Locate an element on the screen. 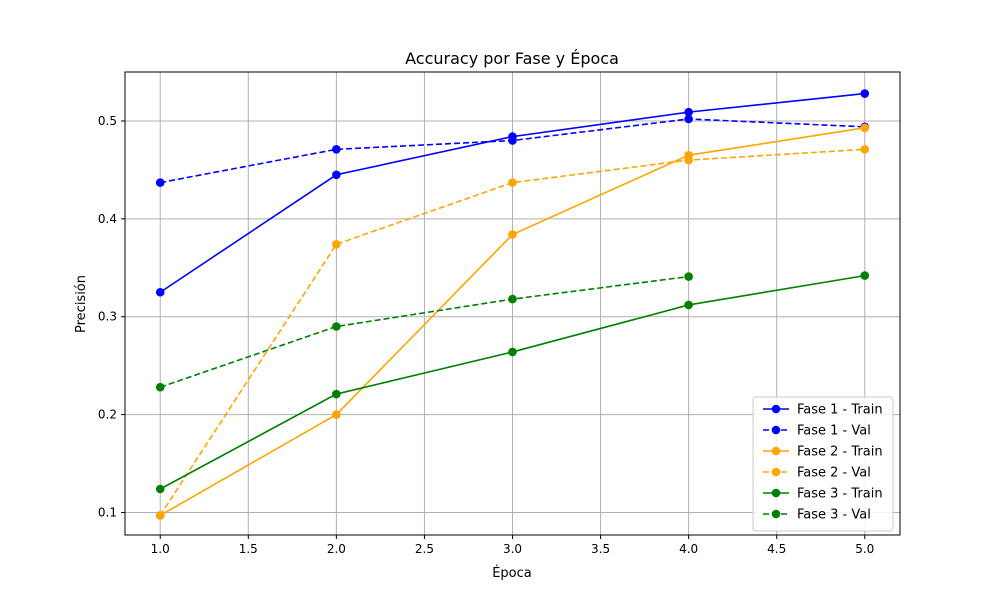 The width and height of the screenshot is (1000, 600). legend-label: Fase 3 - Train is located at coordinates (840, 494).